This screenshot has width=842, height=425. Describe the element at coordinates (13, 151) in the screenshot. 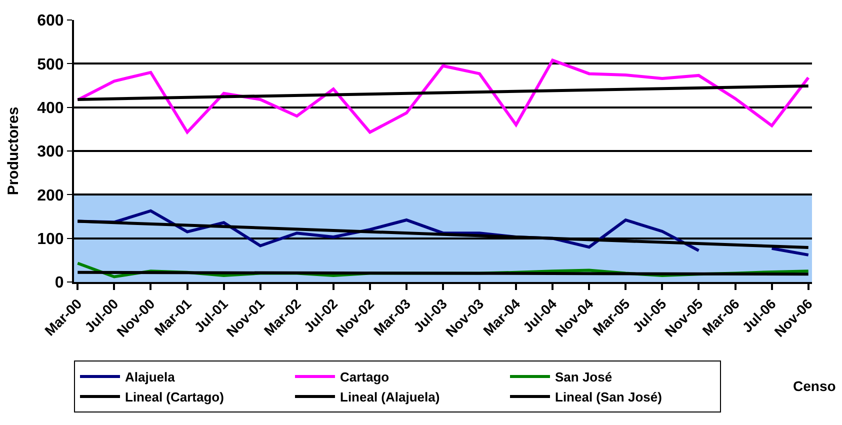

I see `y-axis-title: Productores` at that location.